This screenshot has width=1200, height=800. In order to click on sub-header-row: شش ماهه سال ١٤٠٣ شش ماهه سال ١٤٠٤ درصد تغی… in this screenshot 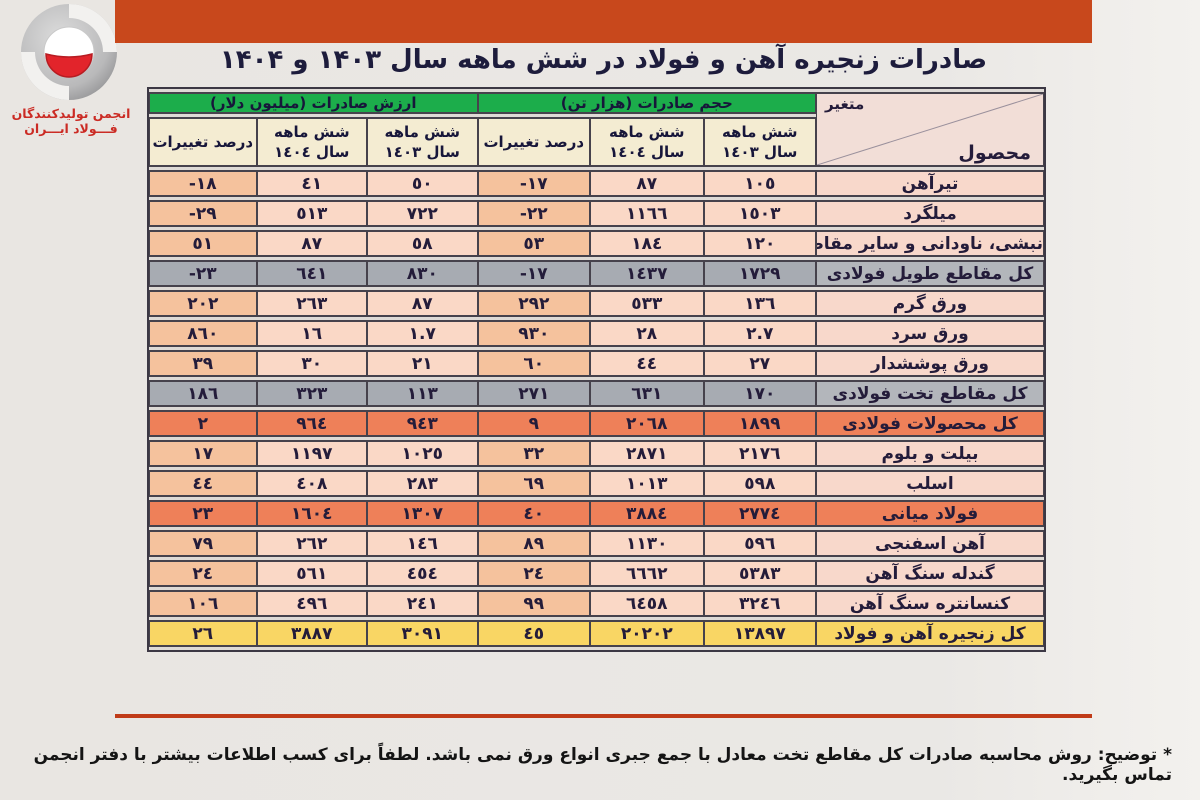, I will do `click(596, 142)`.